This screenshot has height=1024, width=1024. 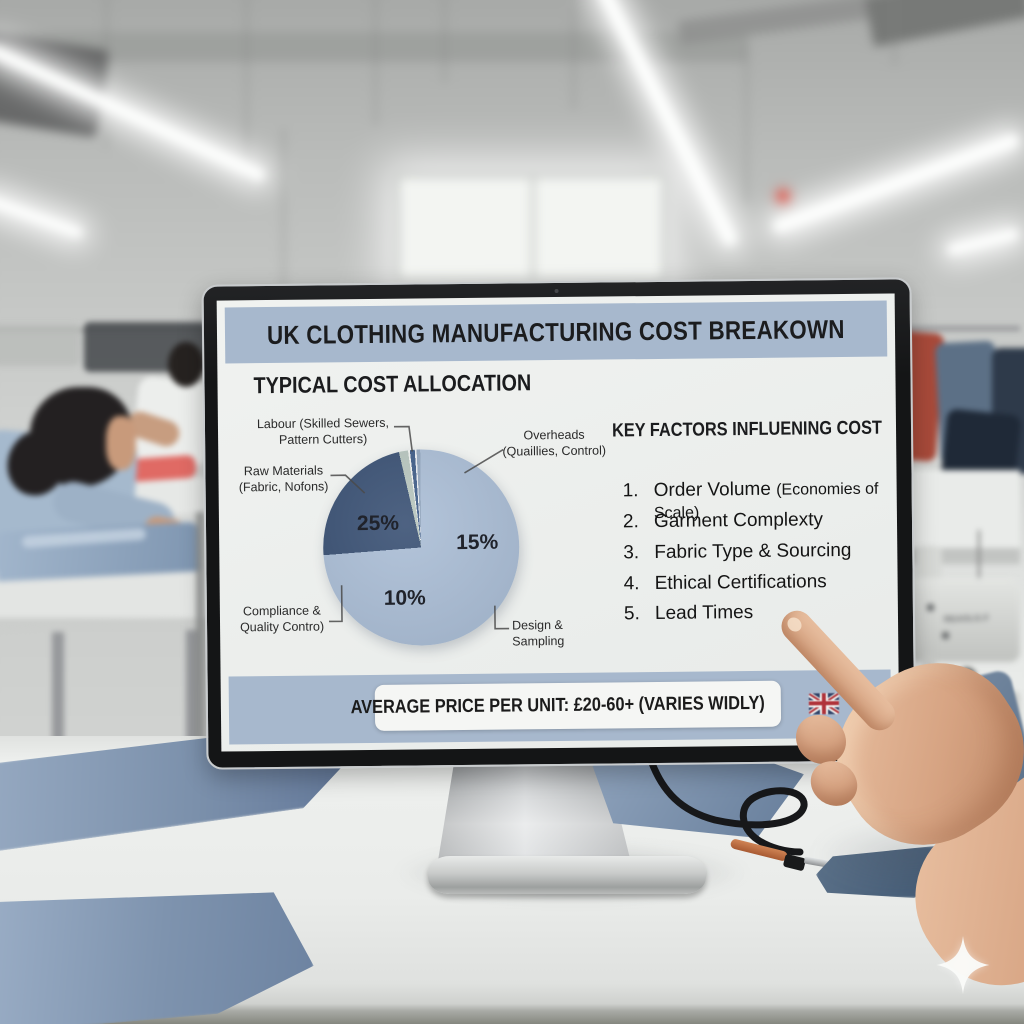 I want to click on title-band: UK CLOTHING MANUFACTURING COST BREAKOWN, so click(x=556, y=332).